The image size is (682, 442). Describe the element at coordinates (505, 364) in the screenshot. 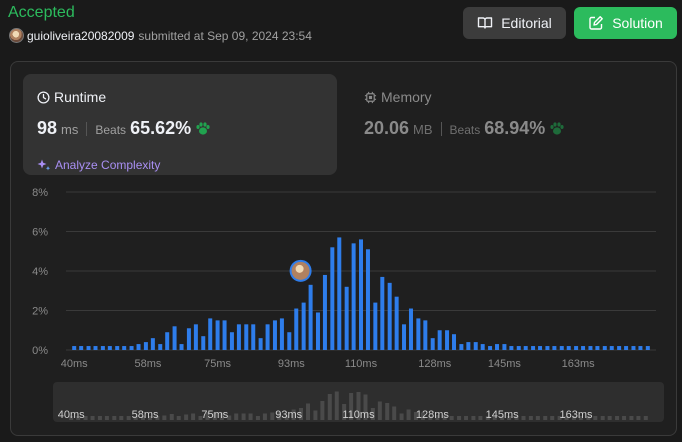

I see `x-tick-label: 145ms` at that location.